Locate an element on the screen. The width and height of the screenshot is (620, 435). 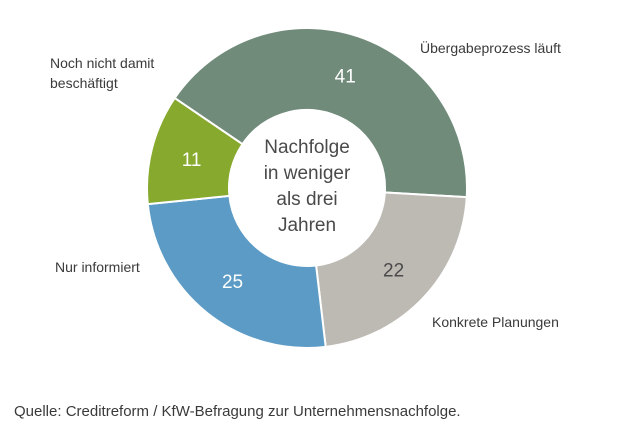
label-konkrete-planungen: Konkrete Planungen is located at coordinates (495, 322).